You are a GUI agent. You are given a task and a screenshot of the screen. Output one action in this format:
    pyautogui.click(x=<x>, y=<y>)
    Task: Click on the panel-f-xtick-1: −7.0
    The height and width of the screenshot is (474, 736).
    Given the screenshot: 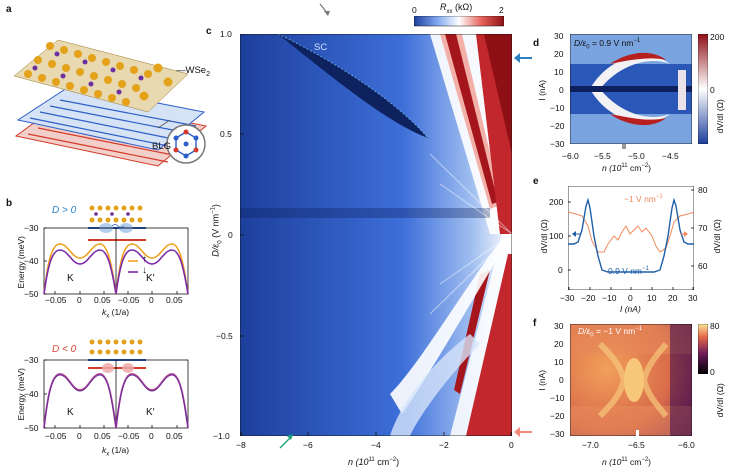 What is the action you would take?
    pyautogui.click(x=590, y=445)
    